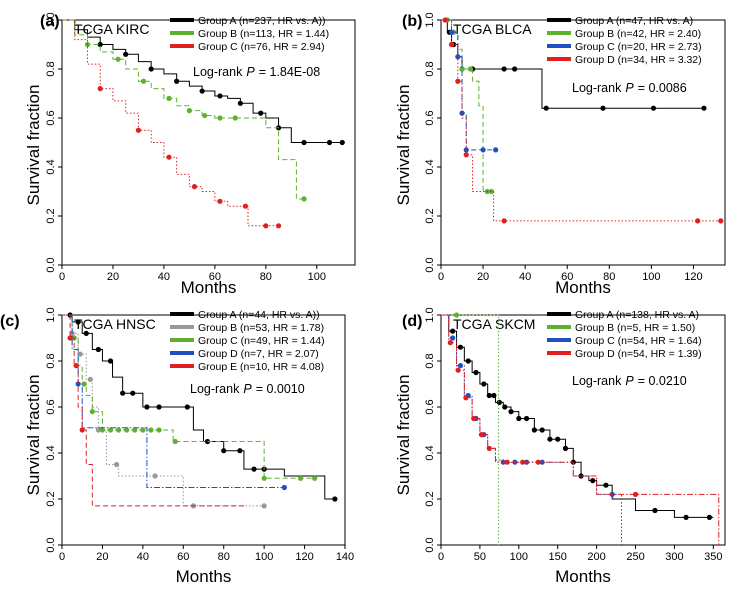 This screenshot has width=730, height=604. What do you see at coordinates (634, 21) in the screenshot?
I see `legend-label: Group A (n=47, HR vs. A)` at bounding box center [634, 21].